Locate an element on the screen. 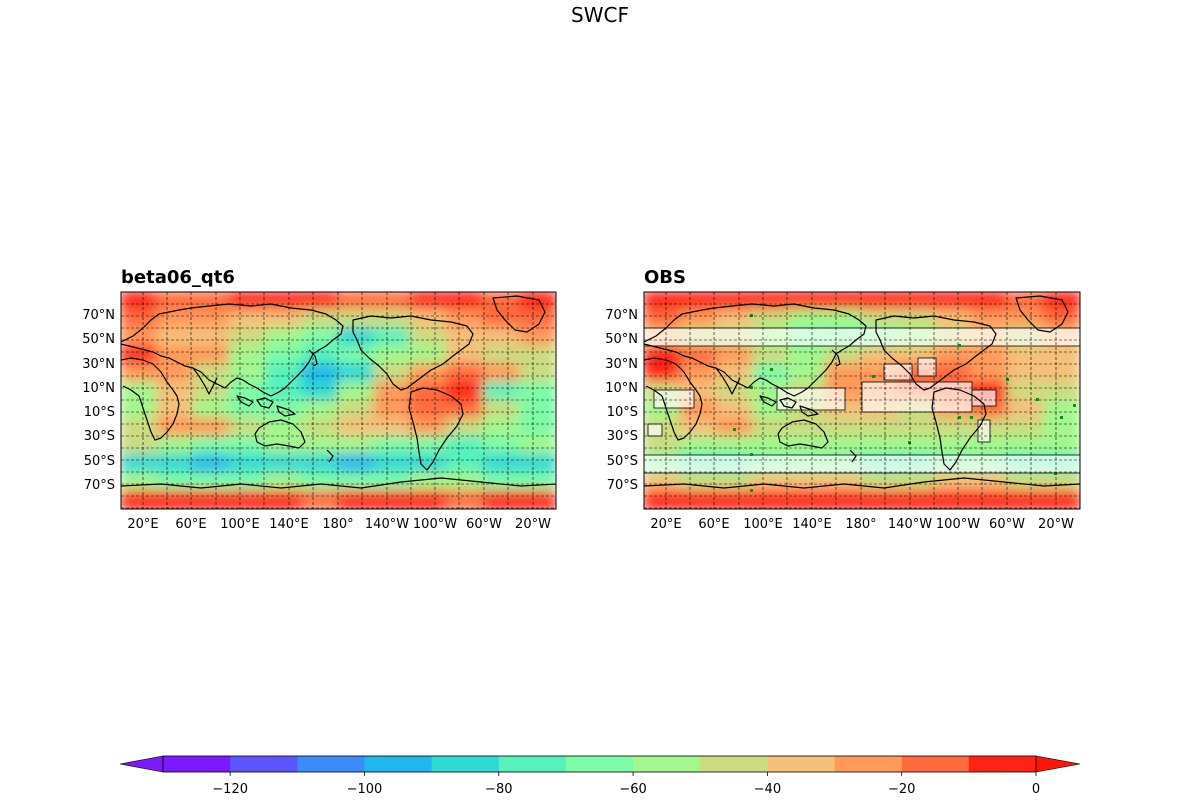  station-markers is located at coordinates (904, 403).